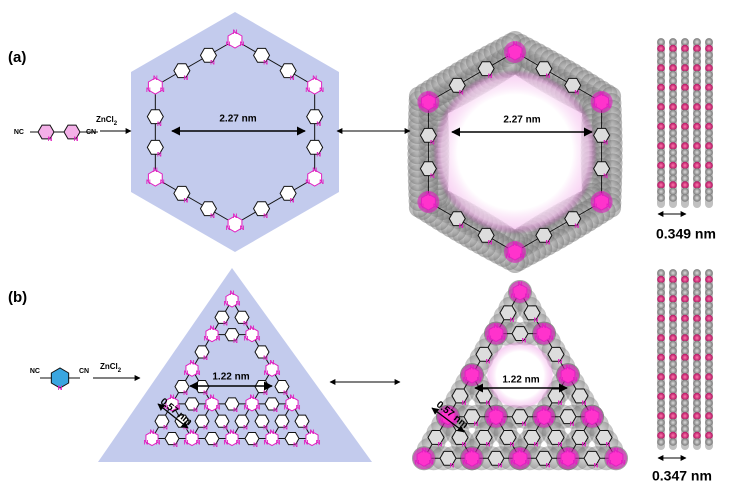 This screenshot has height=483, width=729. Describe the element at coordinates (682, 475) in the screenshot. I see `stacking-distance: 0.347 nm` at that location.